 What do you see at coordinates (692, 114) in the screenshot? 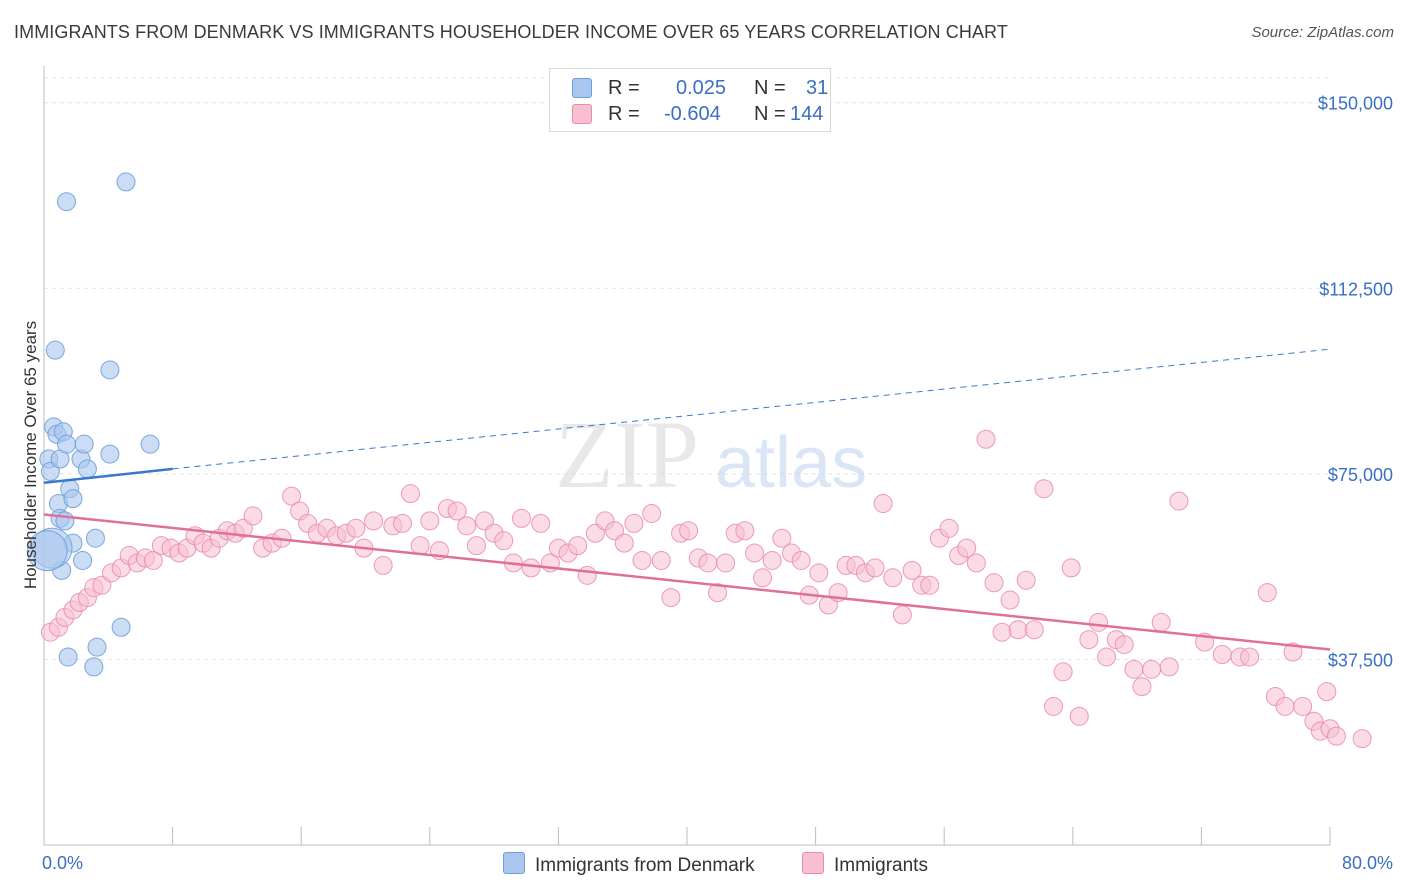
I see `r-value: -0.604` at bounding box center [692, 114].